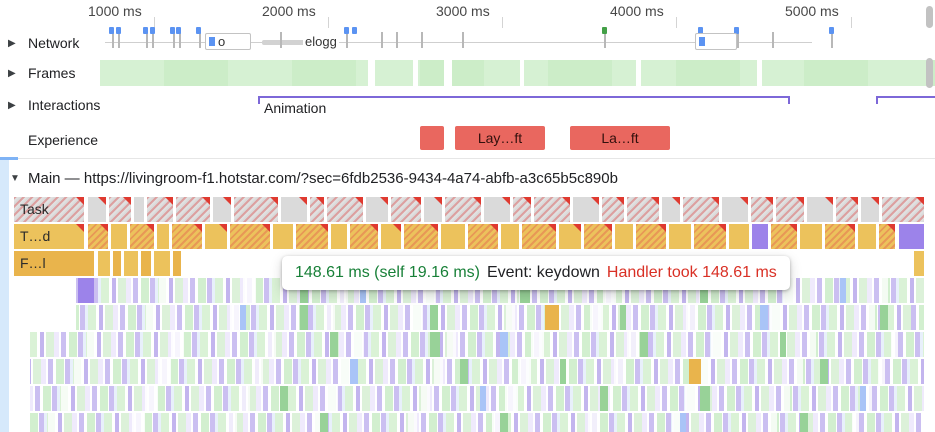 This screenshot has height=432, width=935. I want to click on frames-lane-header: ▶ Frames, so click(41, 73).